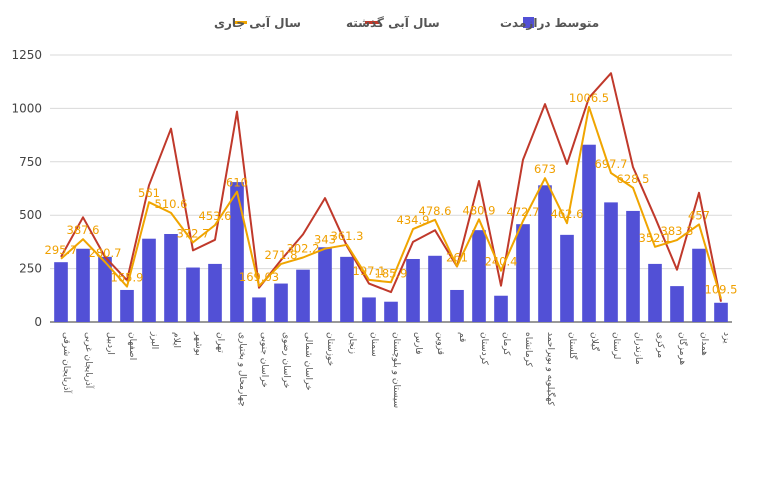 This screenshot has width=776, height=483. What do you see at coordinates (176, 340) in the screenshot?
I see `x-tick-label: ایلام` at bounding box center [176, 340].